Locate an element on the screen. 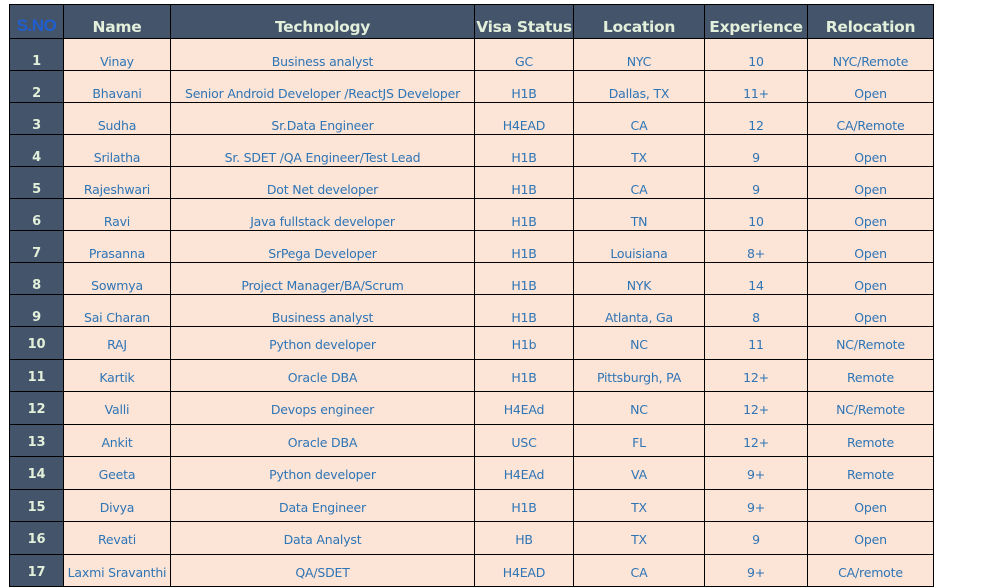 The image size is (987, 587). cell-technology: Devops engineer is located at coordinates (322, 408).